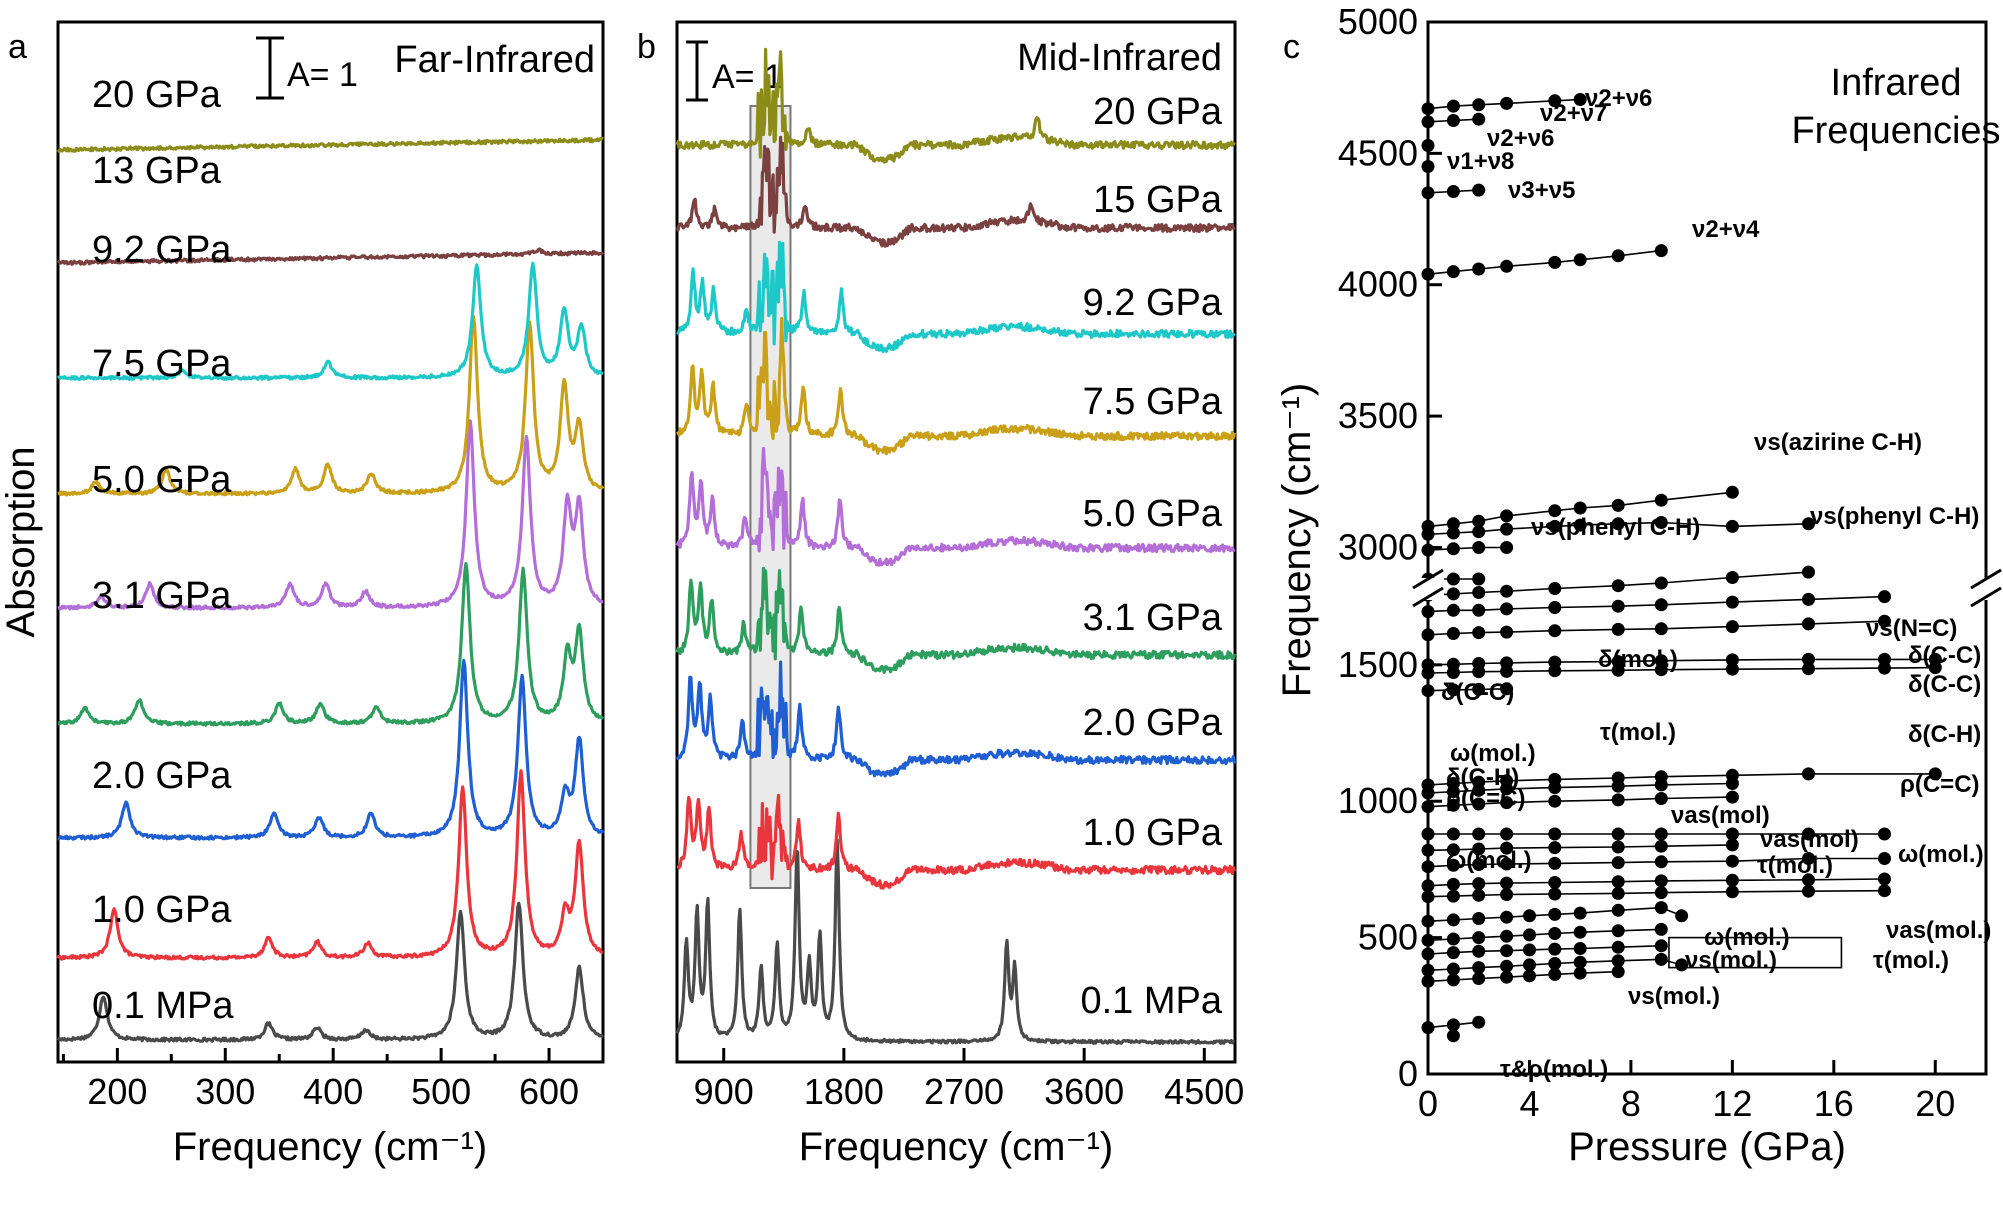 This screenshot has height=1211, width=2003. Describe the element at coordinates (1153, 303) in the screenshot. I see `pressure-label-9-2gpa: 9.2 GPa` at that location.